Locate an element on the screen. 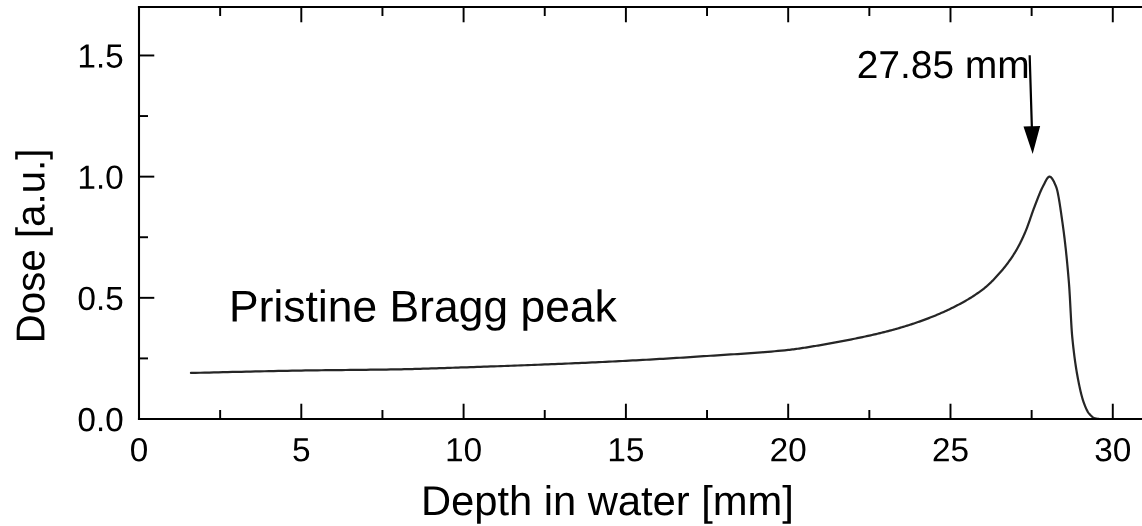 The width and height of the screenshot is (1142, 526). x-tick-label: 10 is located at coordinates (464, 449).